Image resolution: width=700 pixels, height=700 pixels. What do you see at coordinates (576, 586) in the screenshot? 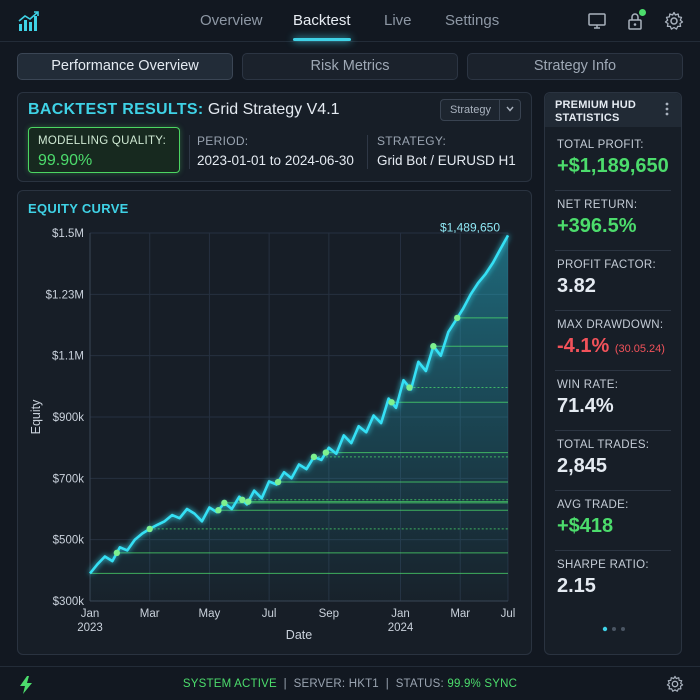
I see `stat-value-text: 2.15` at bounding box center [576, 586].